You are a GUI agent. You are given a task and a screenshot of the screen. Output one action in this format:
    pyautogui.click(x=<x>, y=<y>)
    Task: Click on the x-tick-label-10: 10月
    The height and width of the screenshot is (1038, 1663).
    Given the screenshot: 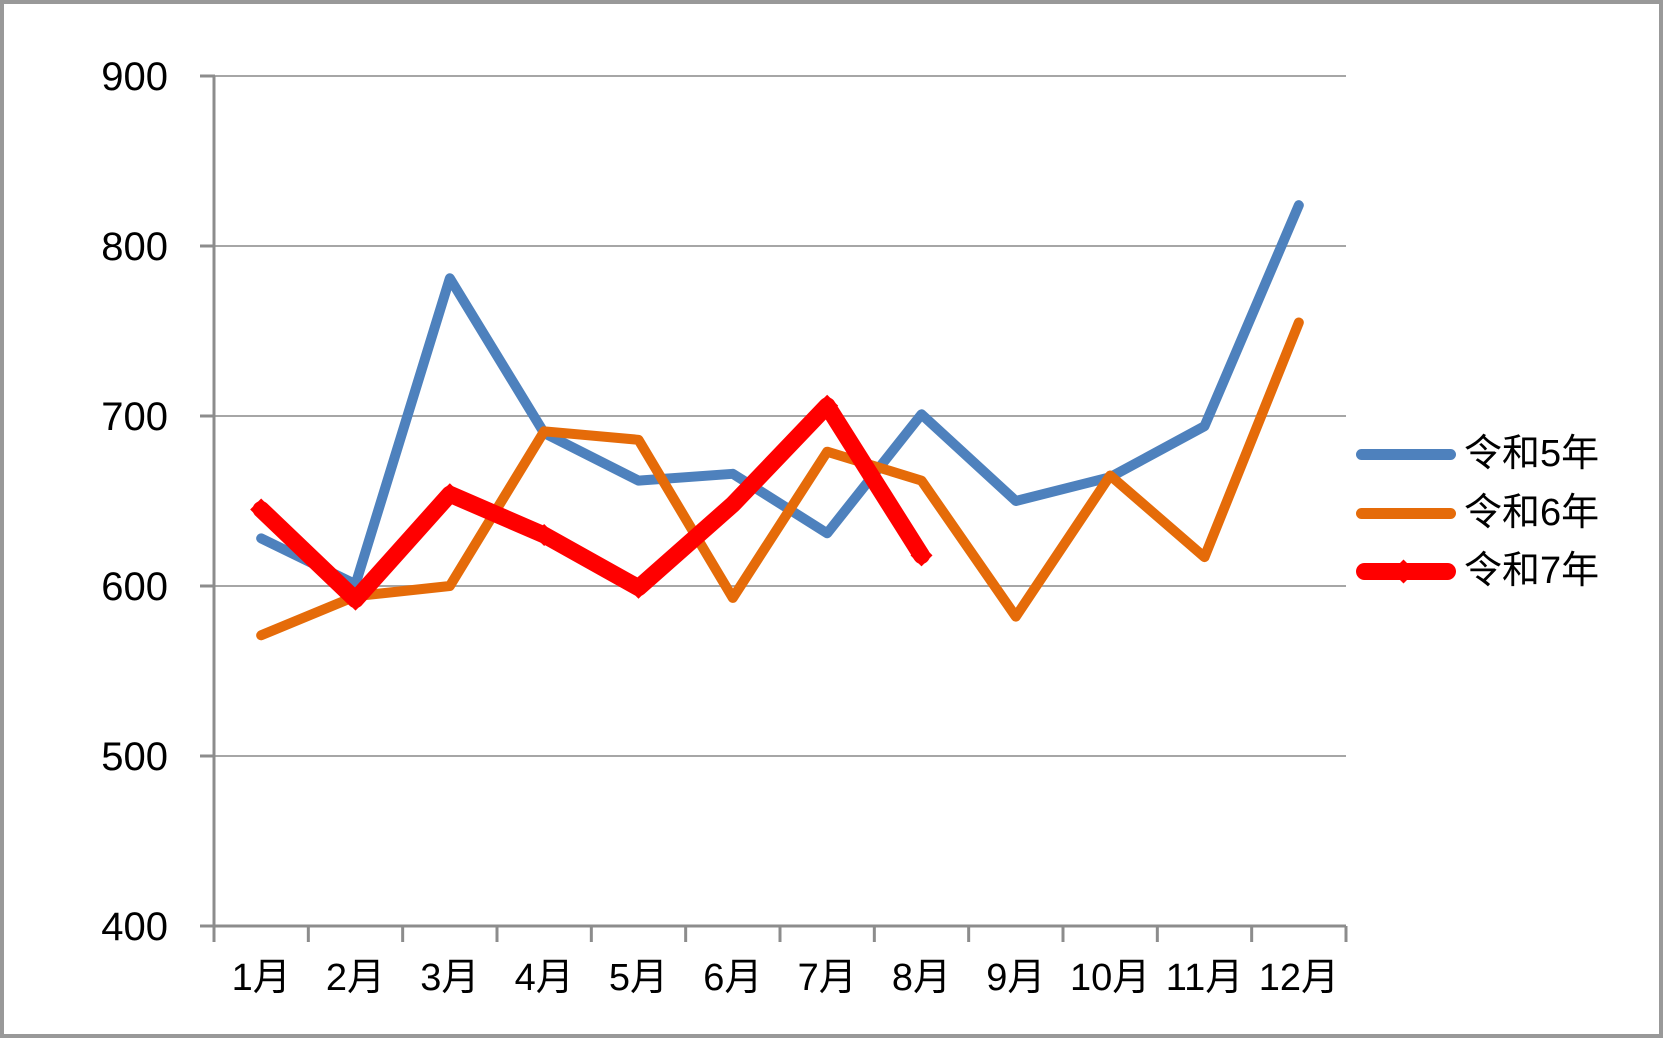 What is the action you would take?
    pyautogui.click(x=1110, y=978)
    